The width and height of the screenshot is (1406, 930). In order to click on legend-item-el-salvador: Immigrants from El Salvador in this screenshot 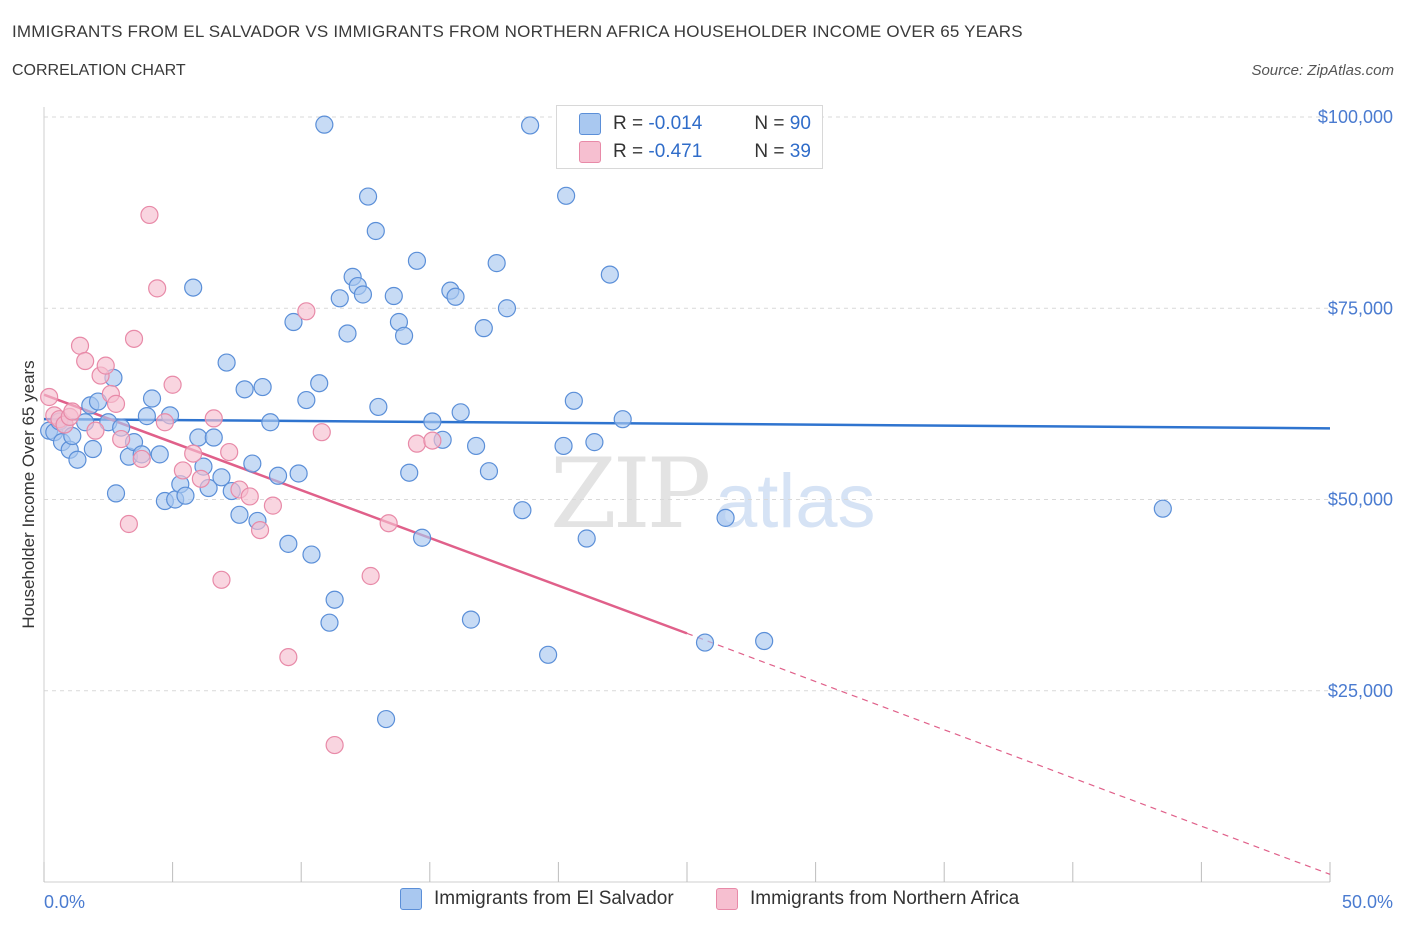, I will do `click(537, 899)`.